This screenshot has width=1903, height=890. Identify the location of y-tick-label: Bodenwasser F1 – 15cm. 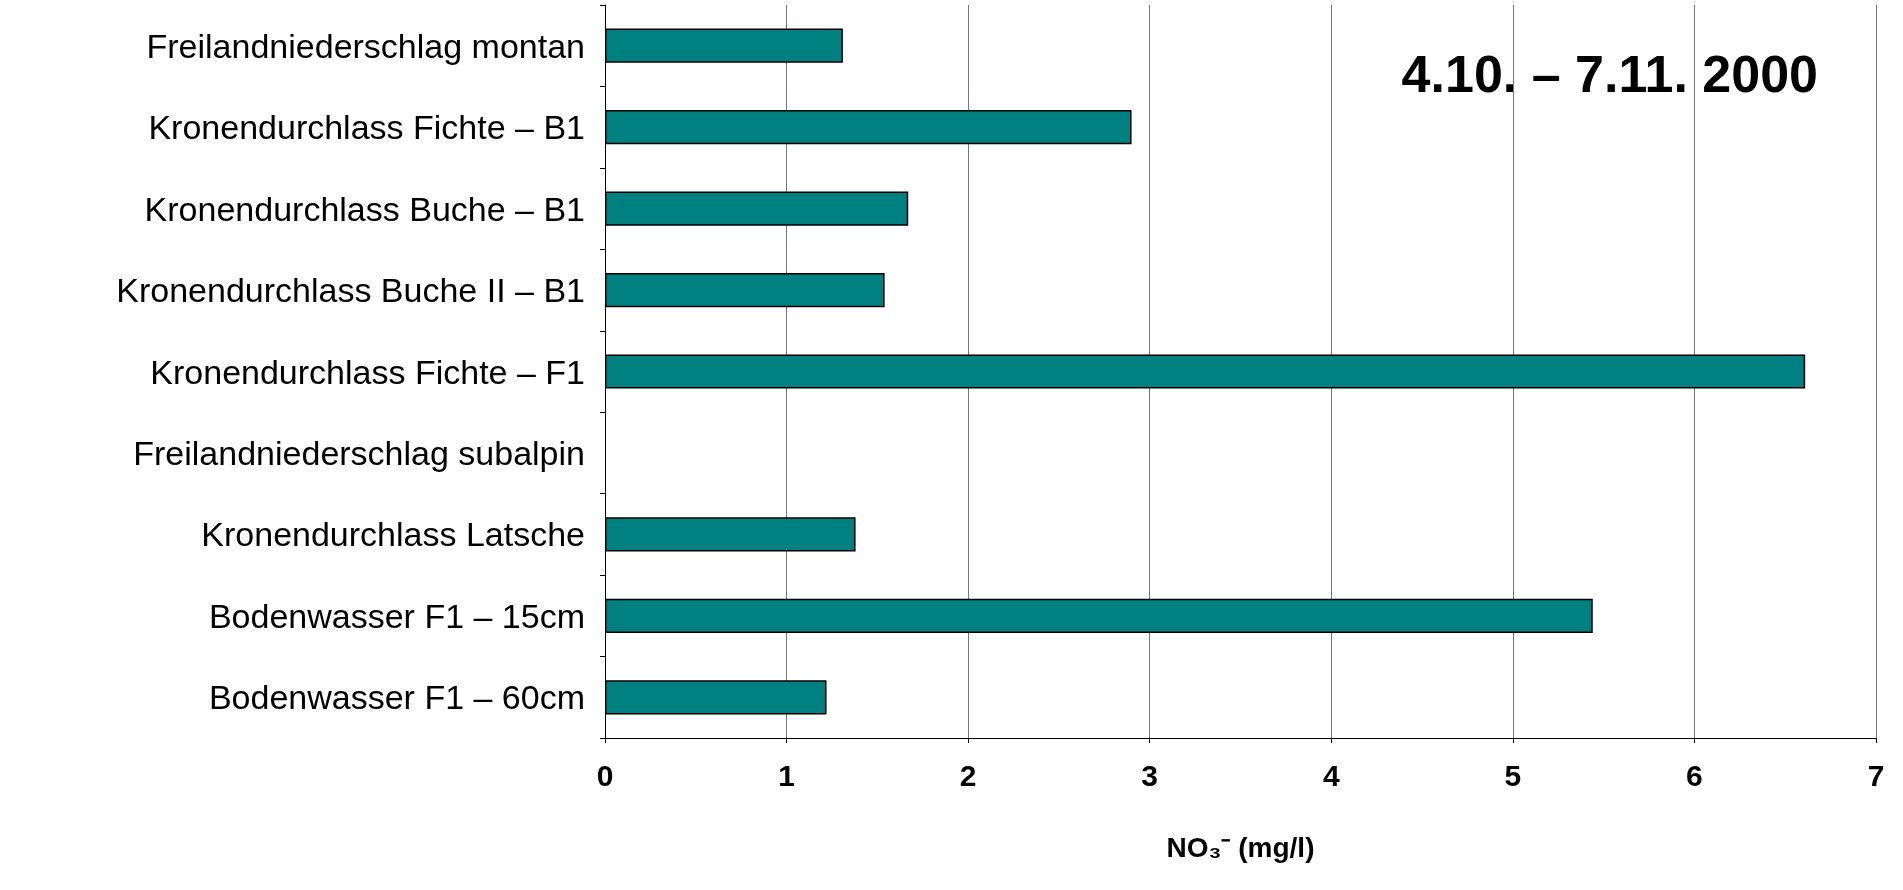
(396, 615).